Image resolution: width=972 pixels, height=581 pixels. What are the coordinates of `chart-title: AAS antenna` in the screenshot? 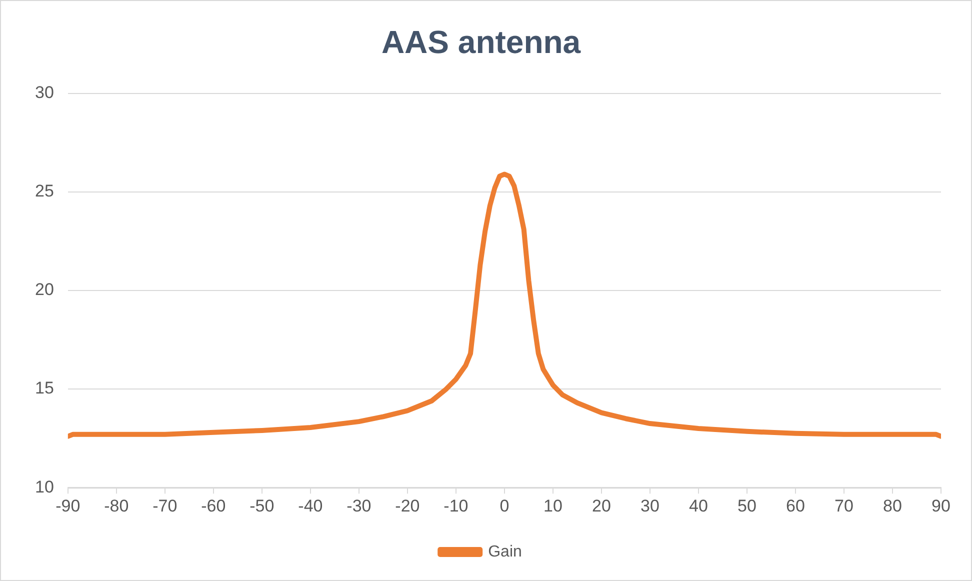 It's located at (481, 42).